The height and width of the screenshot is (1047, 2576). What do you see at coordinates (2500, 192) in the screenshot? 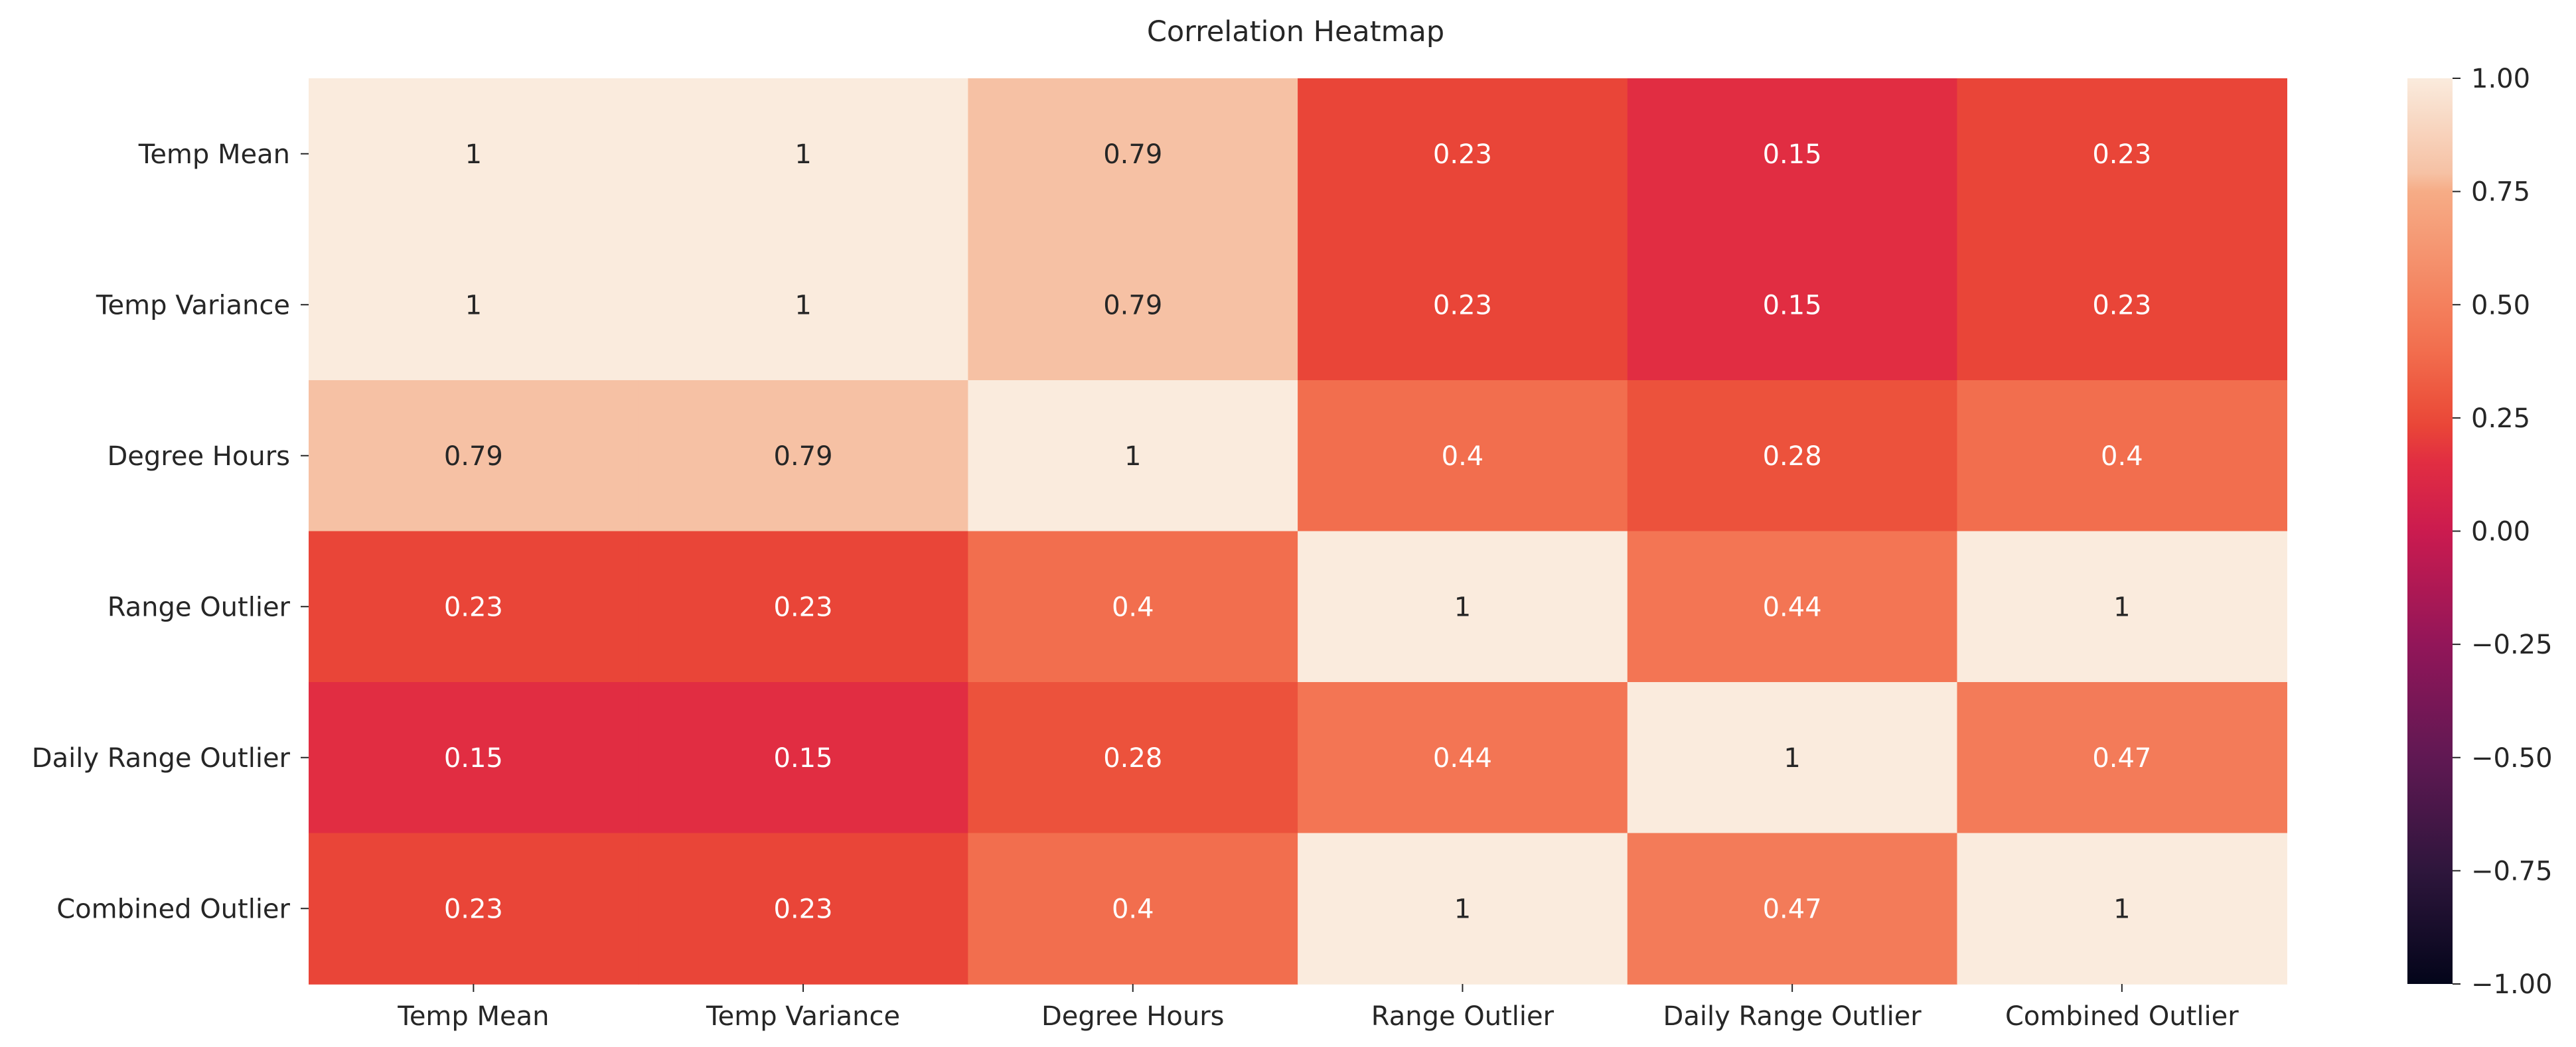
I see `colorbar-tick-label: 0.75` at bounding box center [2500, 192].